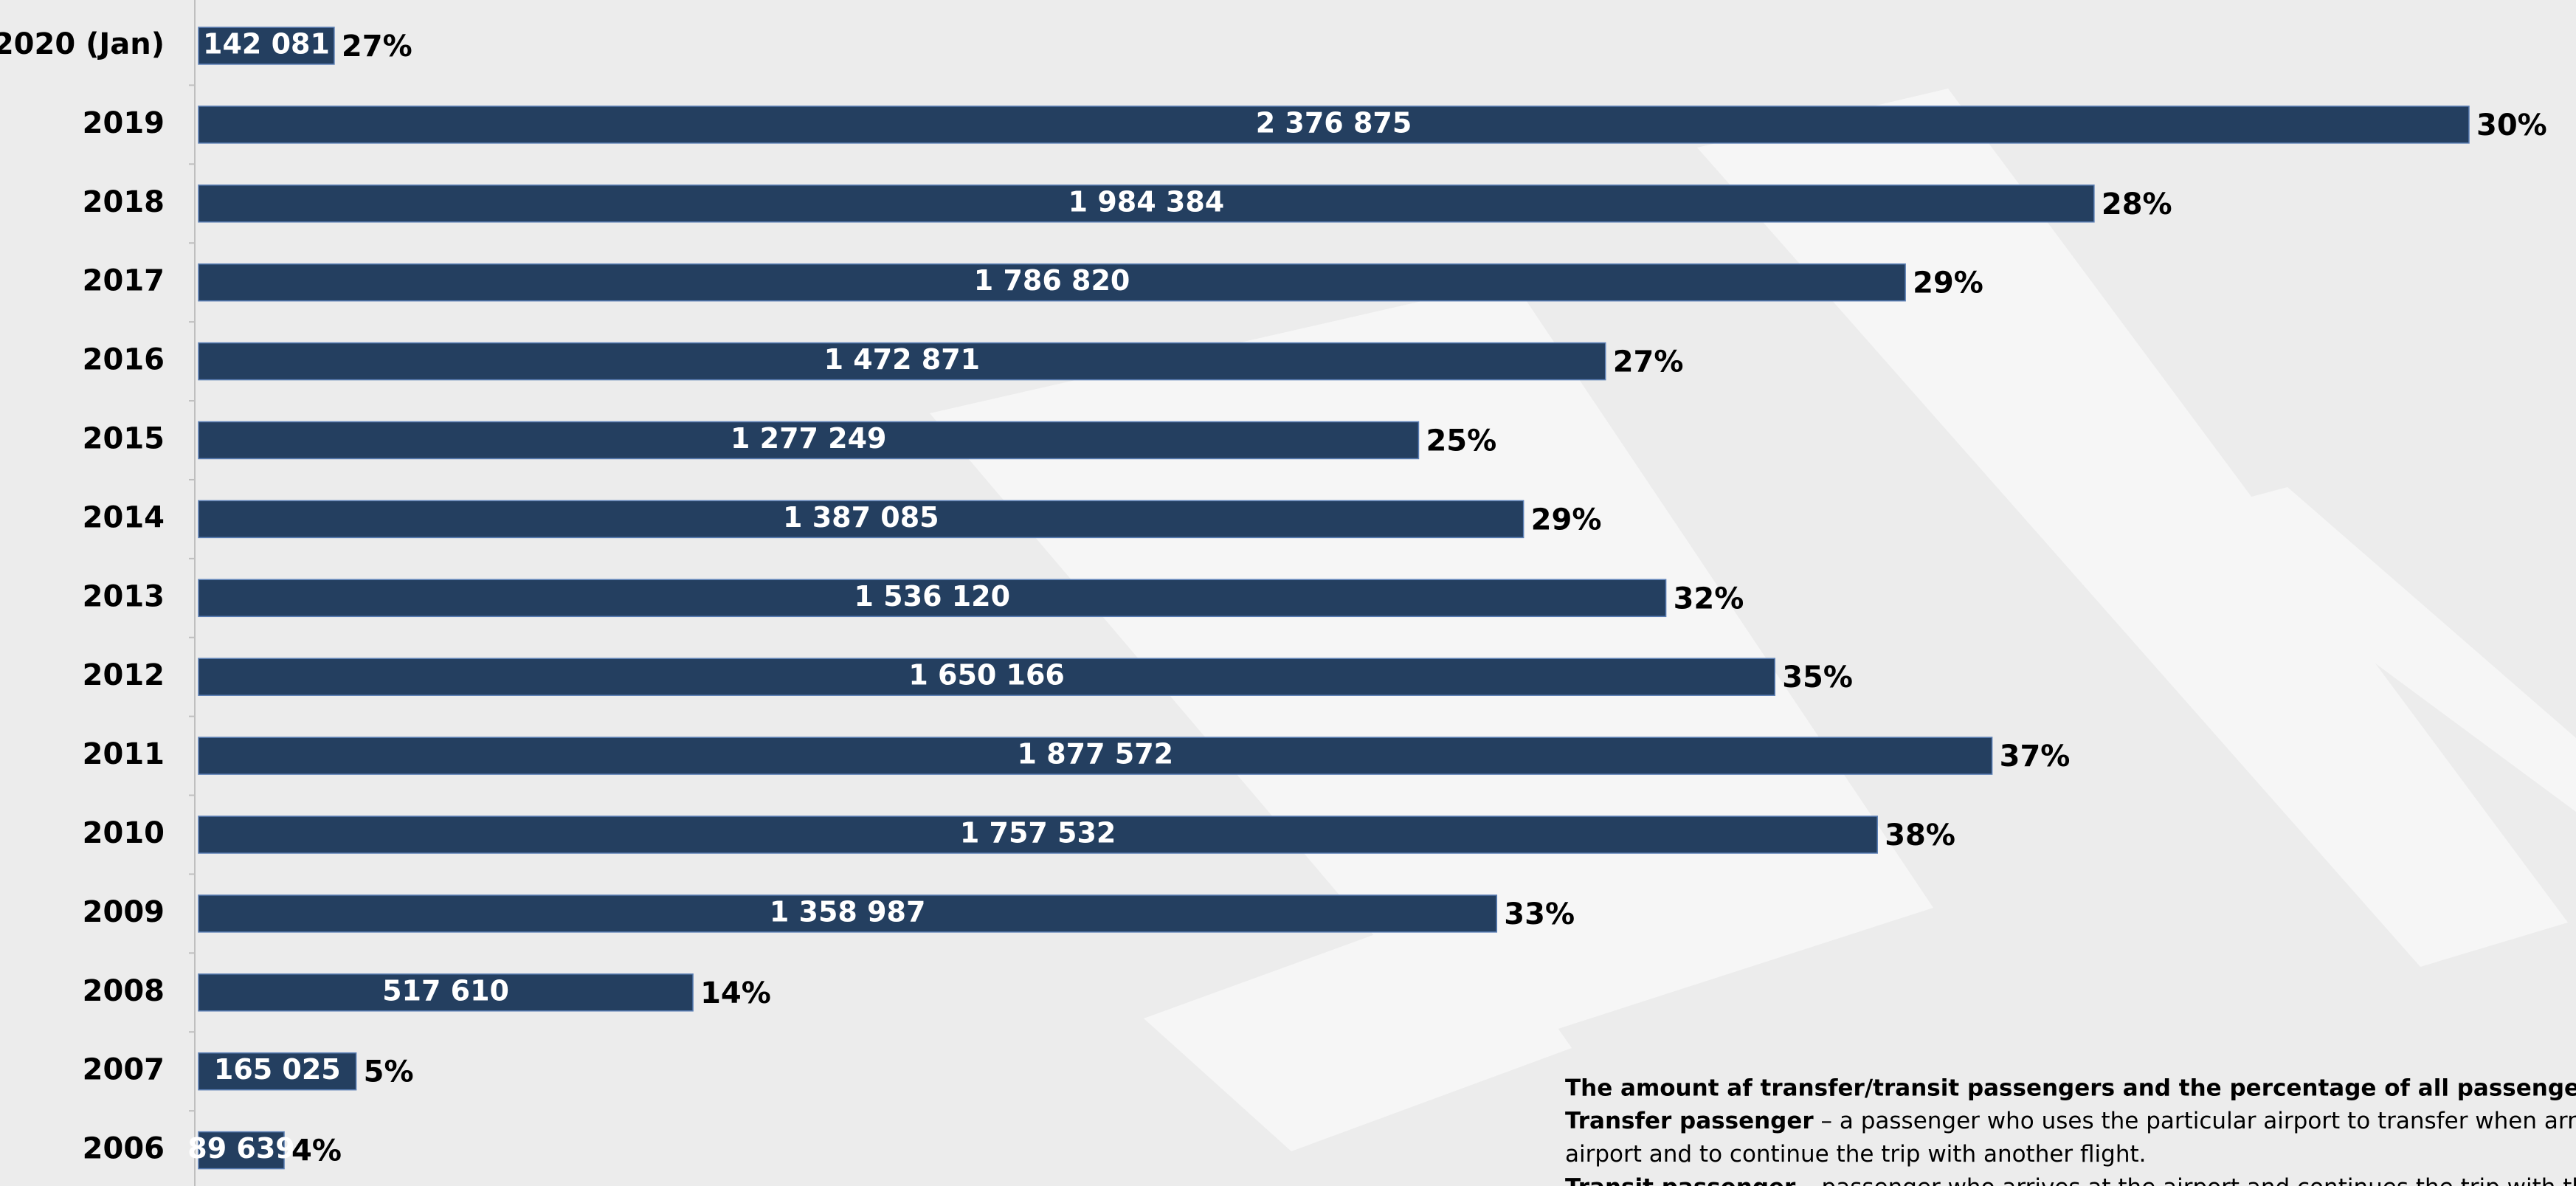 The height and width of the screenshot is (1186, 2576). I want to click on y-tick-label: 2006, so click(124, 1149).